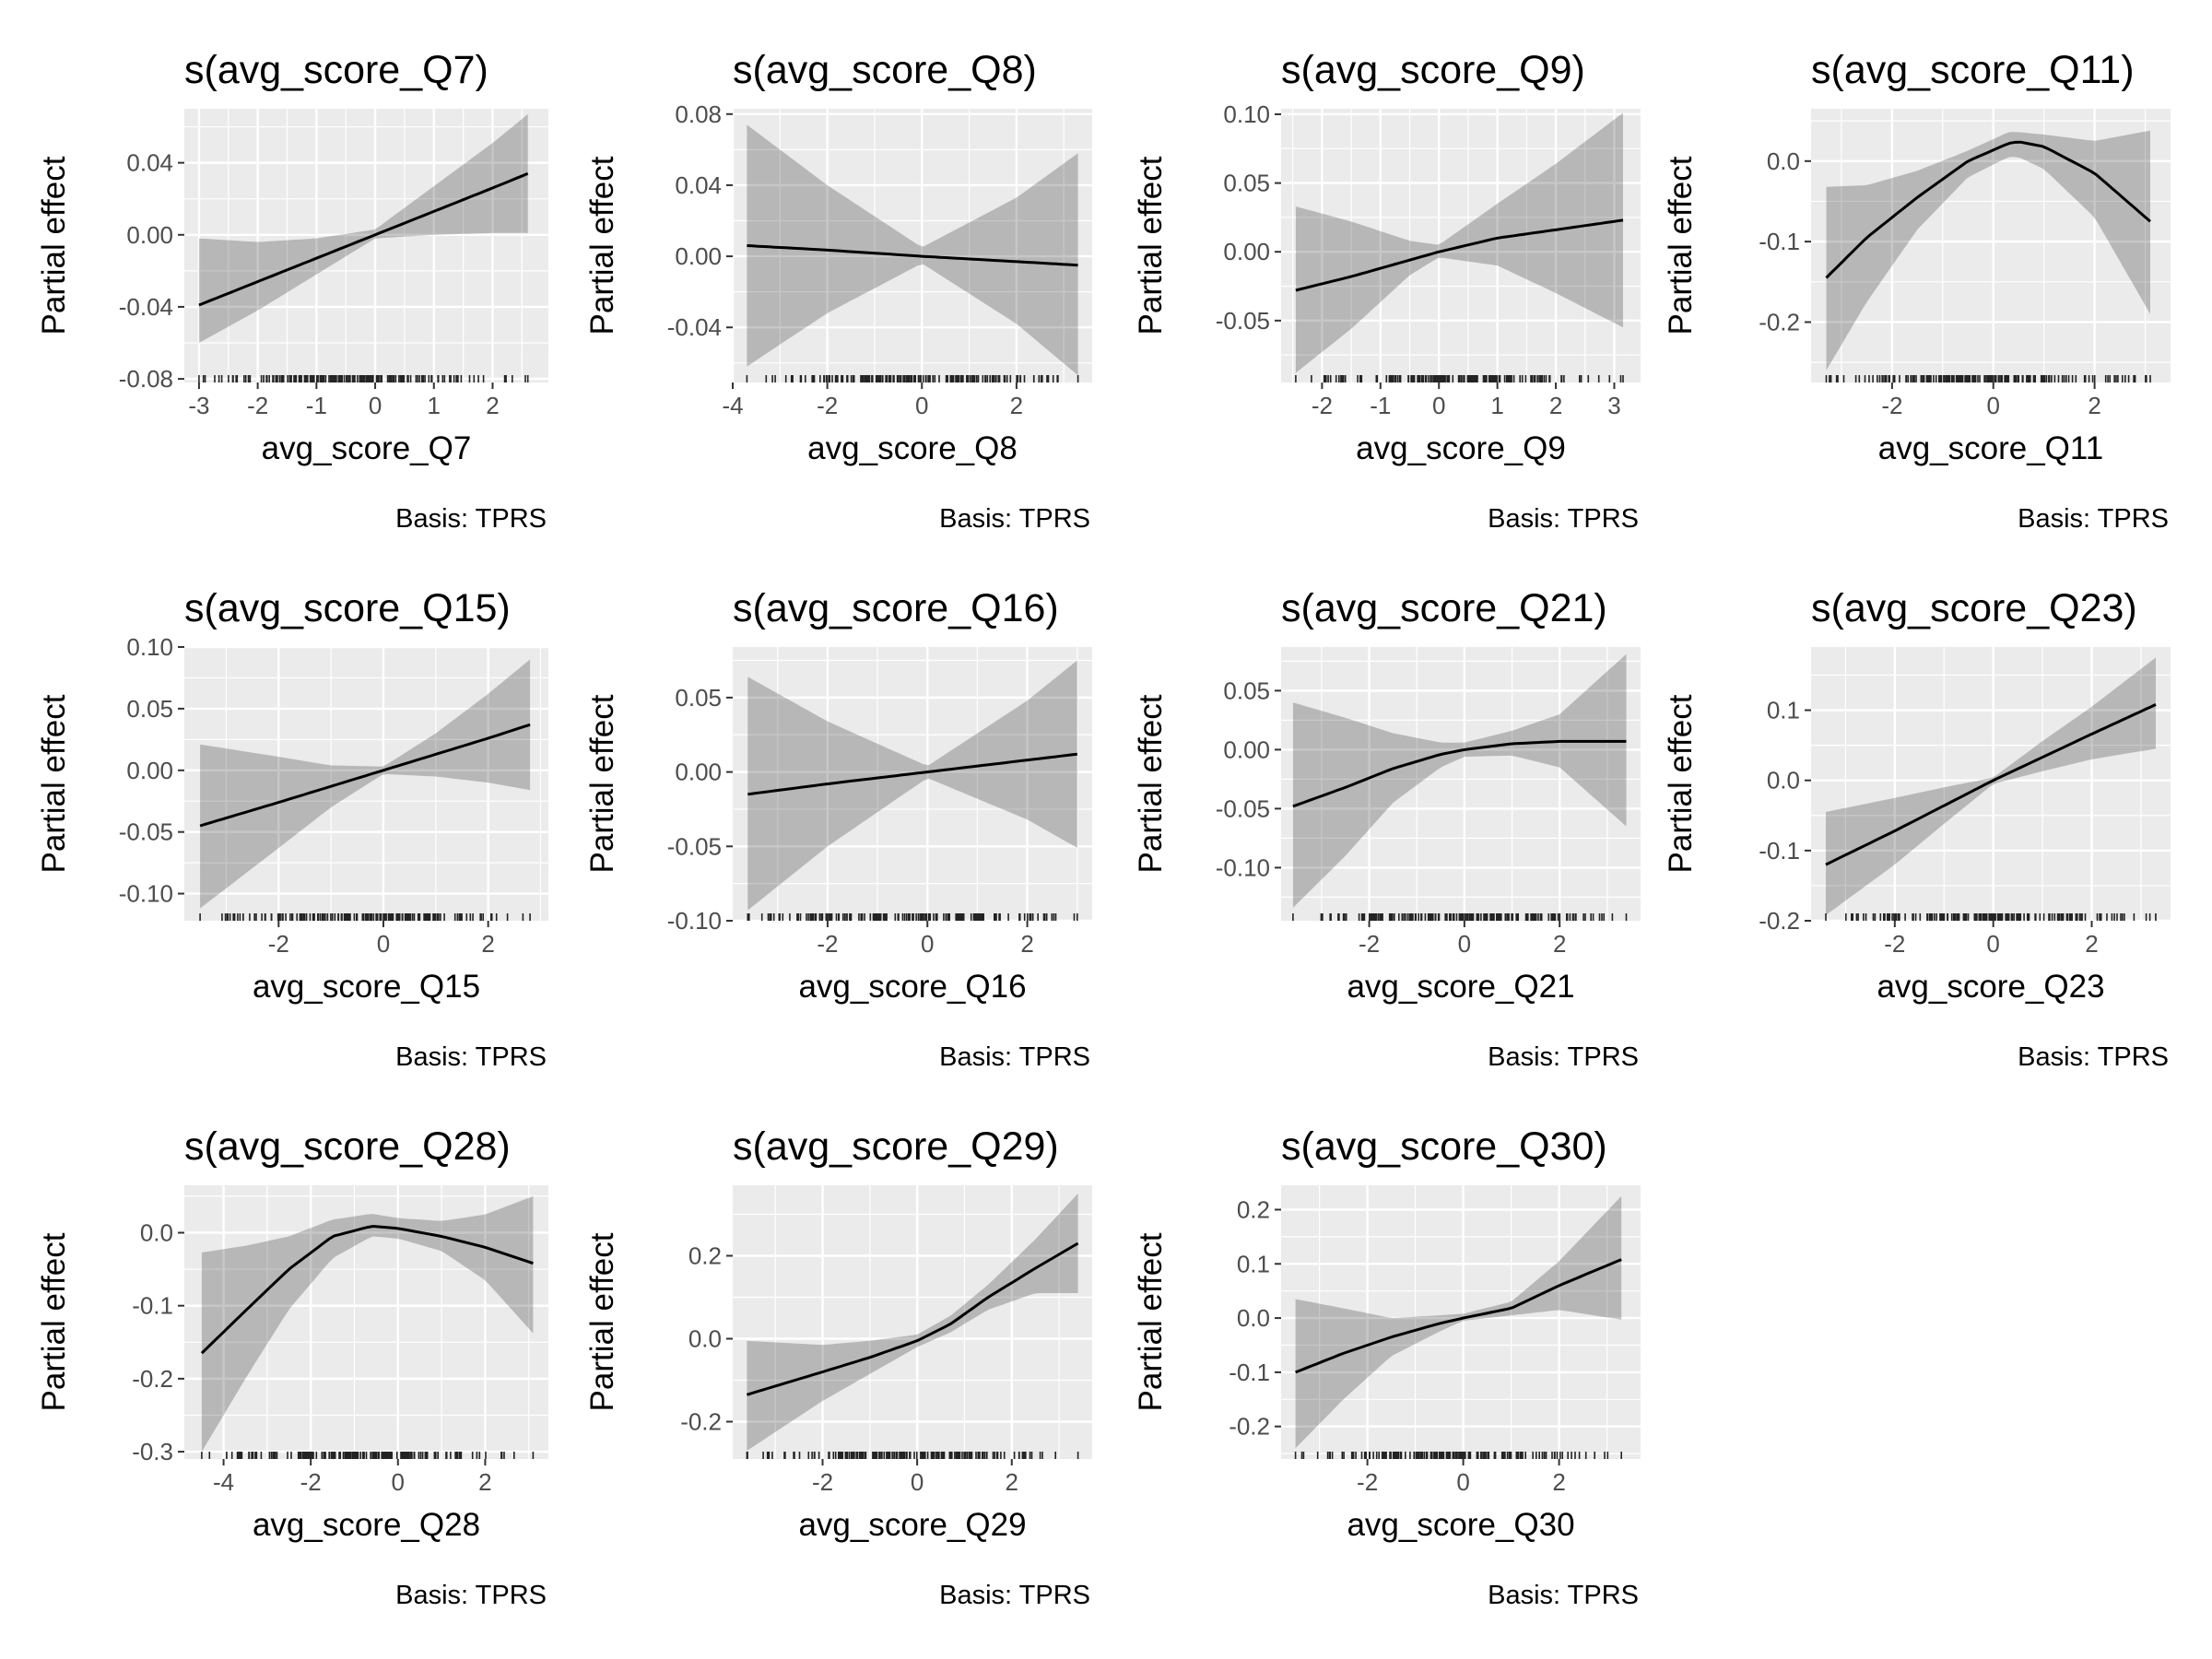 This screenshot has width=2212, height=1659. I want to click on x-tick-label: -4, so click(732, 405).